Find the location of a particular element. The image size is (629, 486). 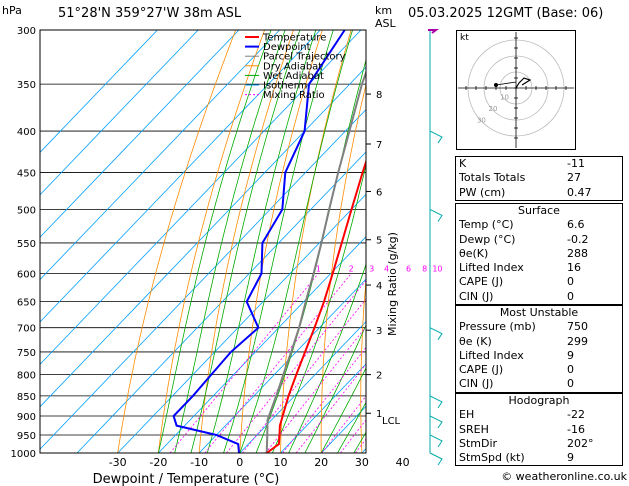

surface-label: θe(K) is located at coordinates (474, 253).